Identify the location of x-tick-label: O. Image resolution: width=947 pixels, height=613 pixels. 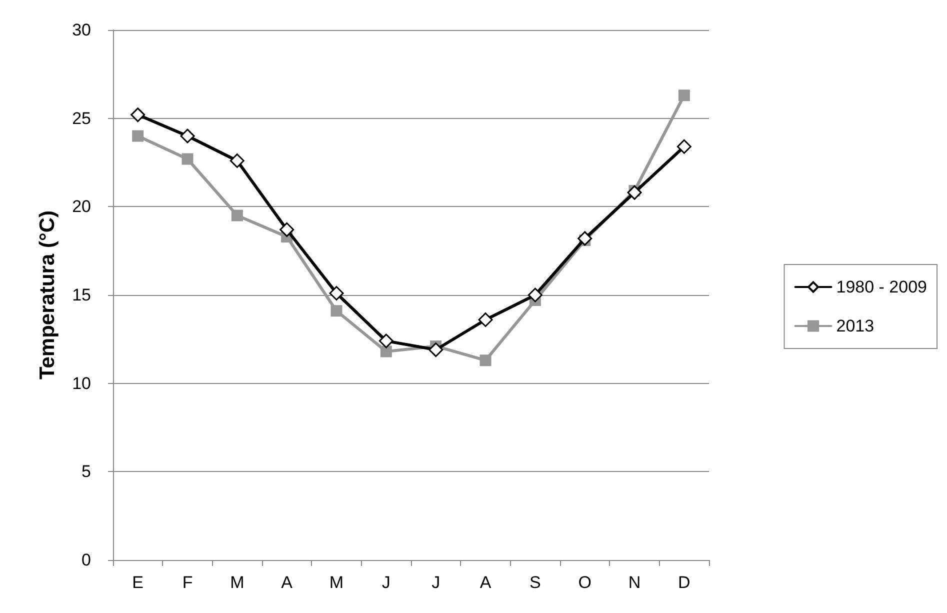
(585, 582).